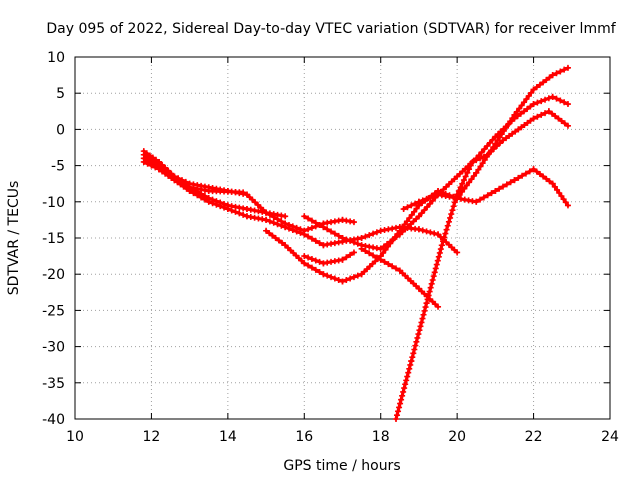  What do you see at coordinates (53, 203) in the screenshot?
I see `y-tick-label: -10` at bounding box center [53, 203].